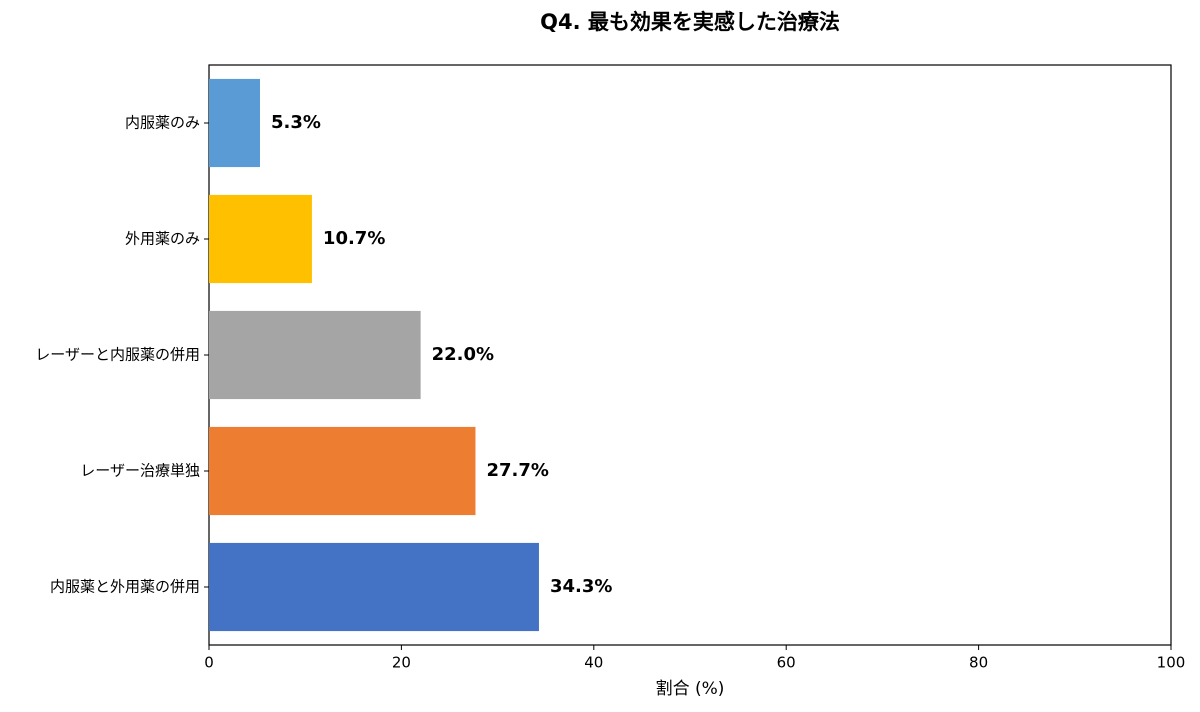 The width and height of the screenshot is (1200, 712). What do you see at coordinates (140, 471) in the screenshot?
I see `y-tick-label: レーザー治療単独` at bounding box center [140, 471].